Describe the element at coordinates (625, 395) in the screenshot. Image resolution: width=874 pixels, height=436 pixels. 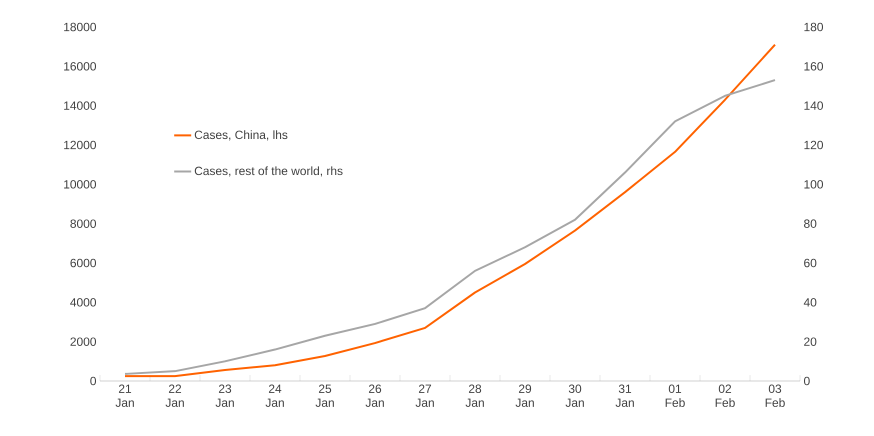
I see `x-tick-label: 31 Jan` at that location.